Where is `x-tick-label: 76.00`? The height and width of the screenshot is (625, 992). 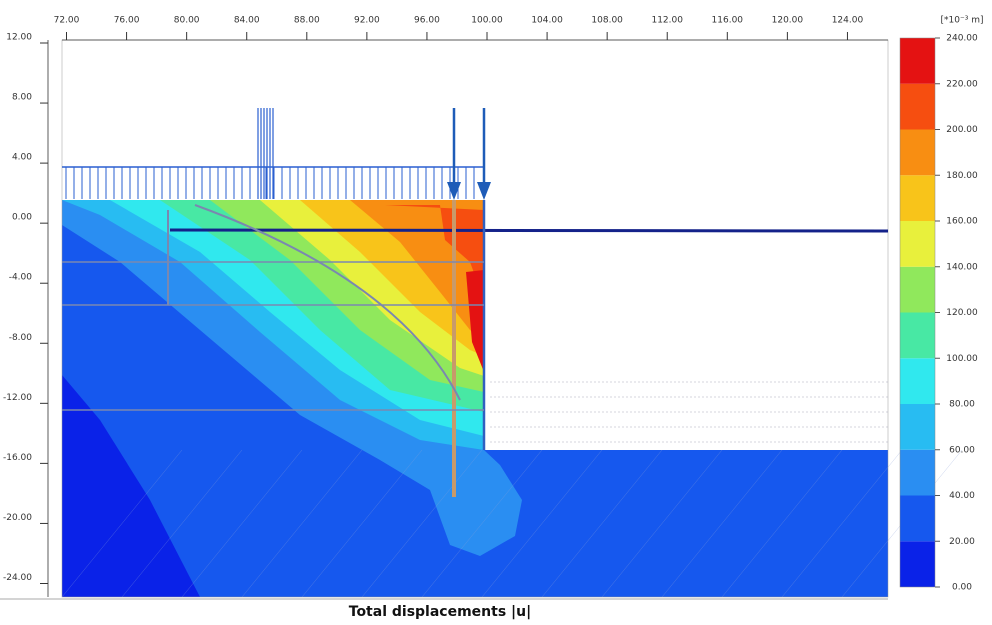
x-tick-label: 76.00 is located at coordinates (127, 21).